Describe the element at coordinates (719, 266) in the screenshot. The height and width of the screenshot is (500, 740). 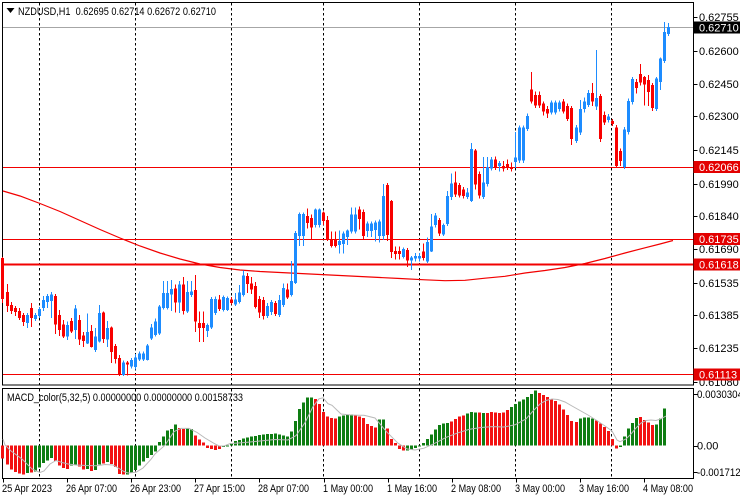
I see `svg-text: 0.61618` at that location.